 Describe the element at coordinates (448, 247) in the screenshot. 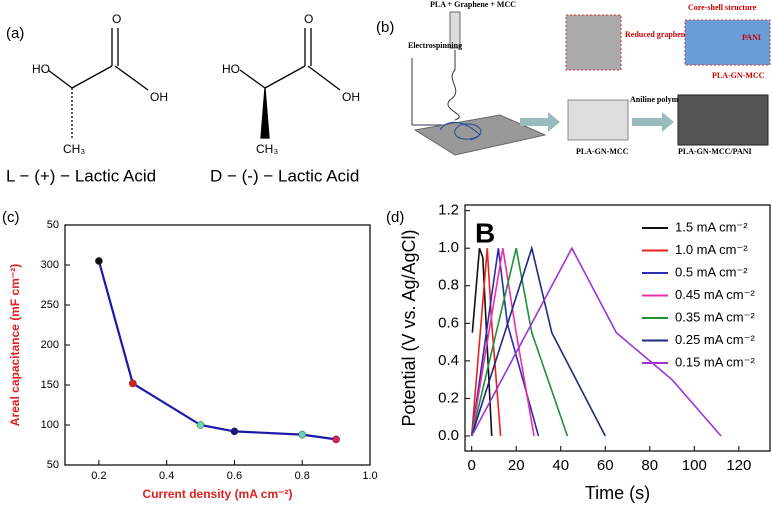

I see `y-tick-label: 1.0` at that location.